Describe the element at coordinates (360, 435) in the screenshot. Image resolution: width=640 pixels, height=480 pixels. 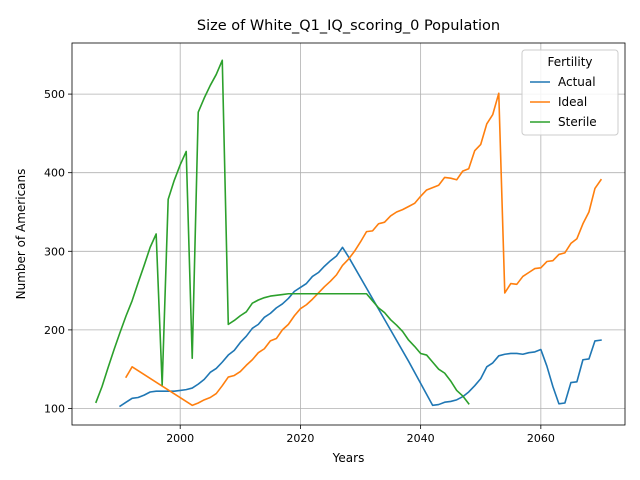
I see `x-axis-ticks: 2000 2020 2040 2060` at that location.